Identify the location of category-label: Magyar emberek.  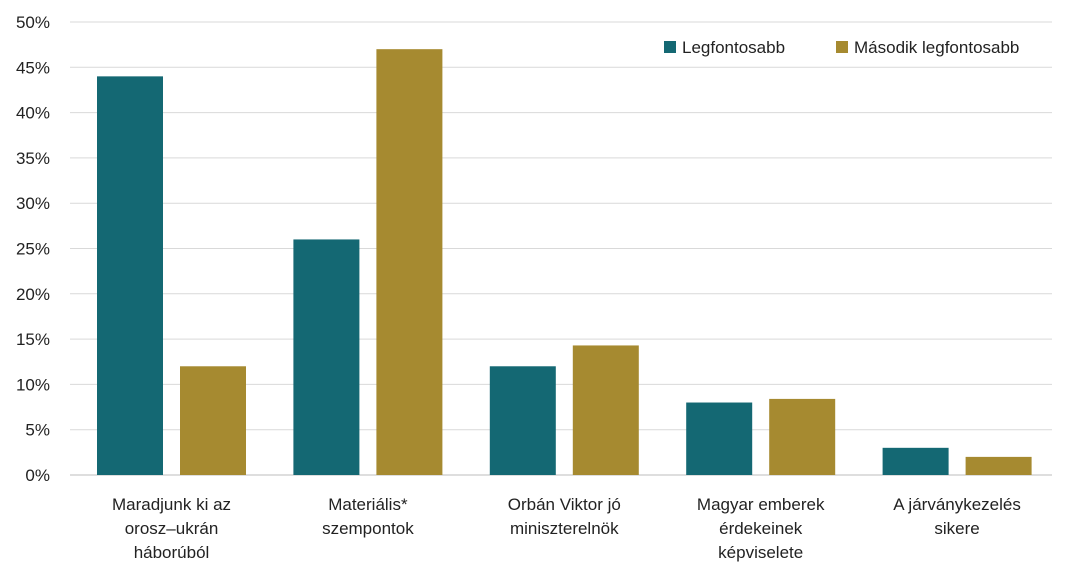
(761, 504).